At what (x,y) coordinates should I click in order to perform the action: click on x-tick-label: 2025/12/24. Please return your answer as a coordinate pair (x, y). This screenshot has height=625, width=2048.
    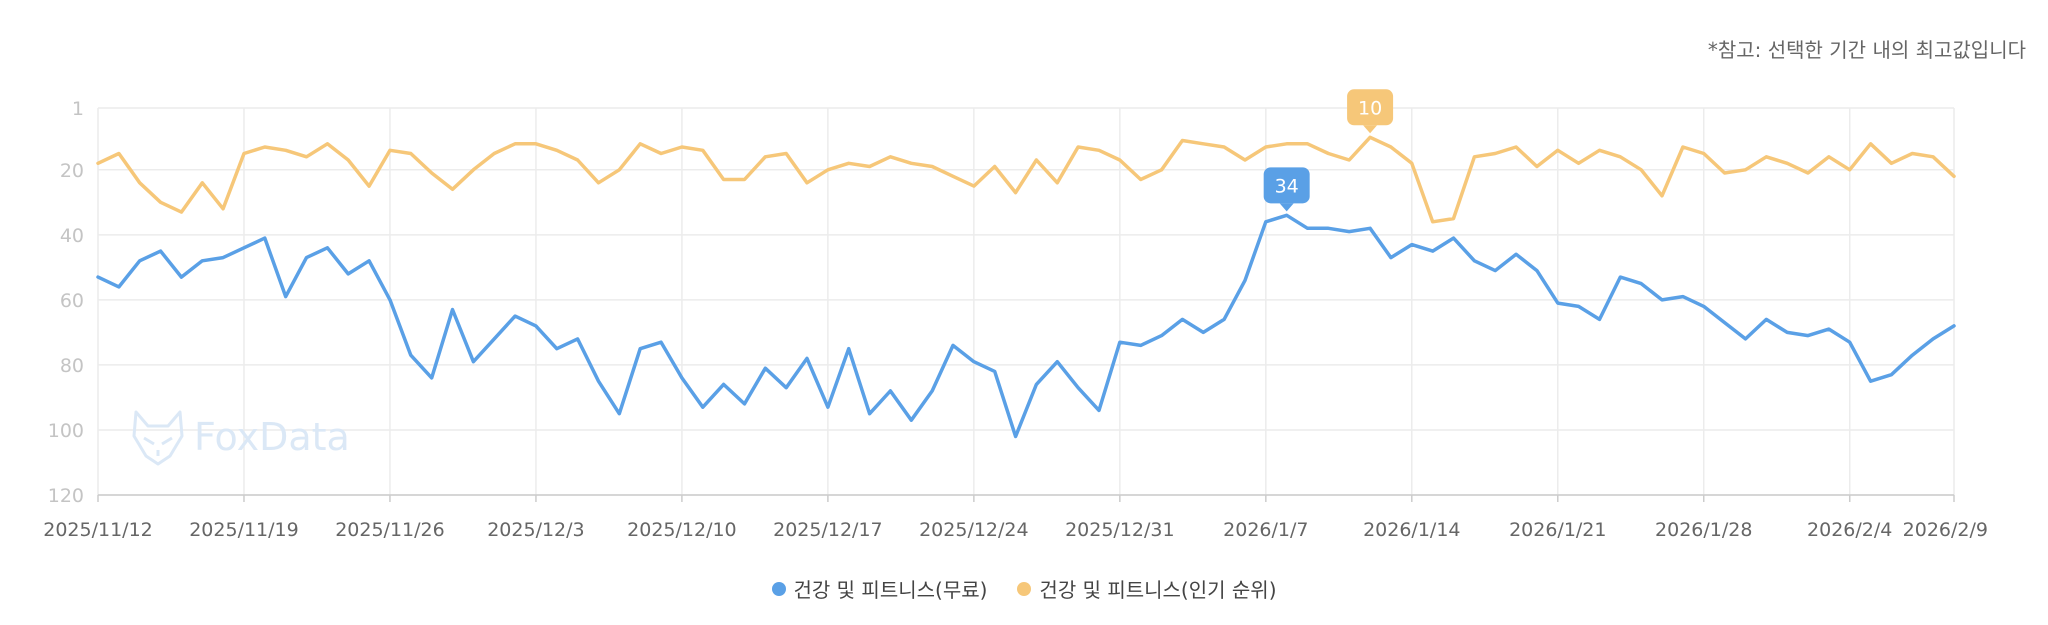
    Looking at the image, I should click on (974, 530).